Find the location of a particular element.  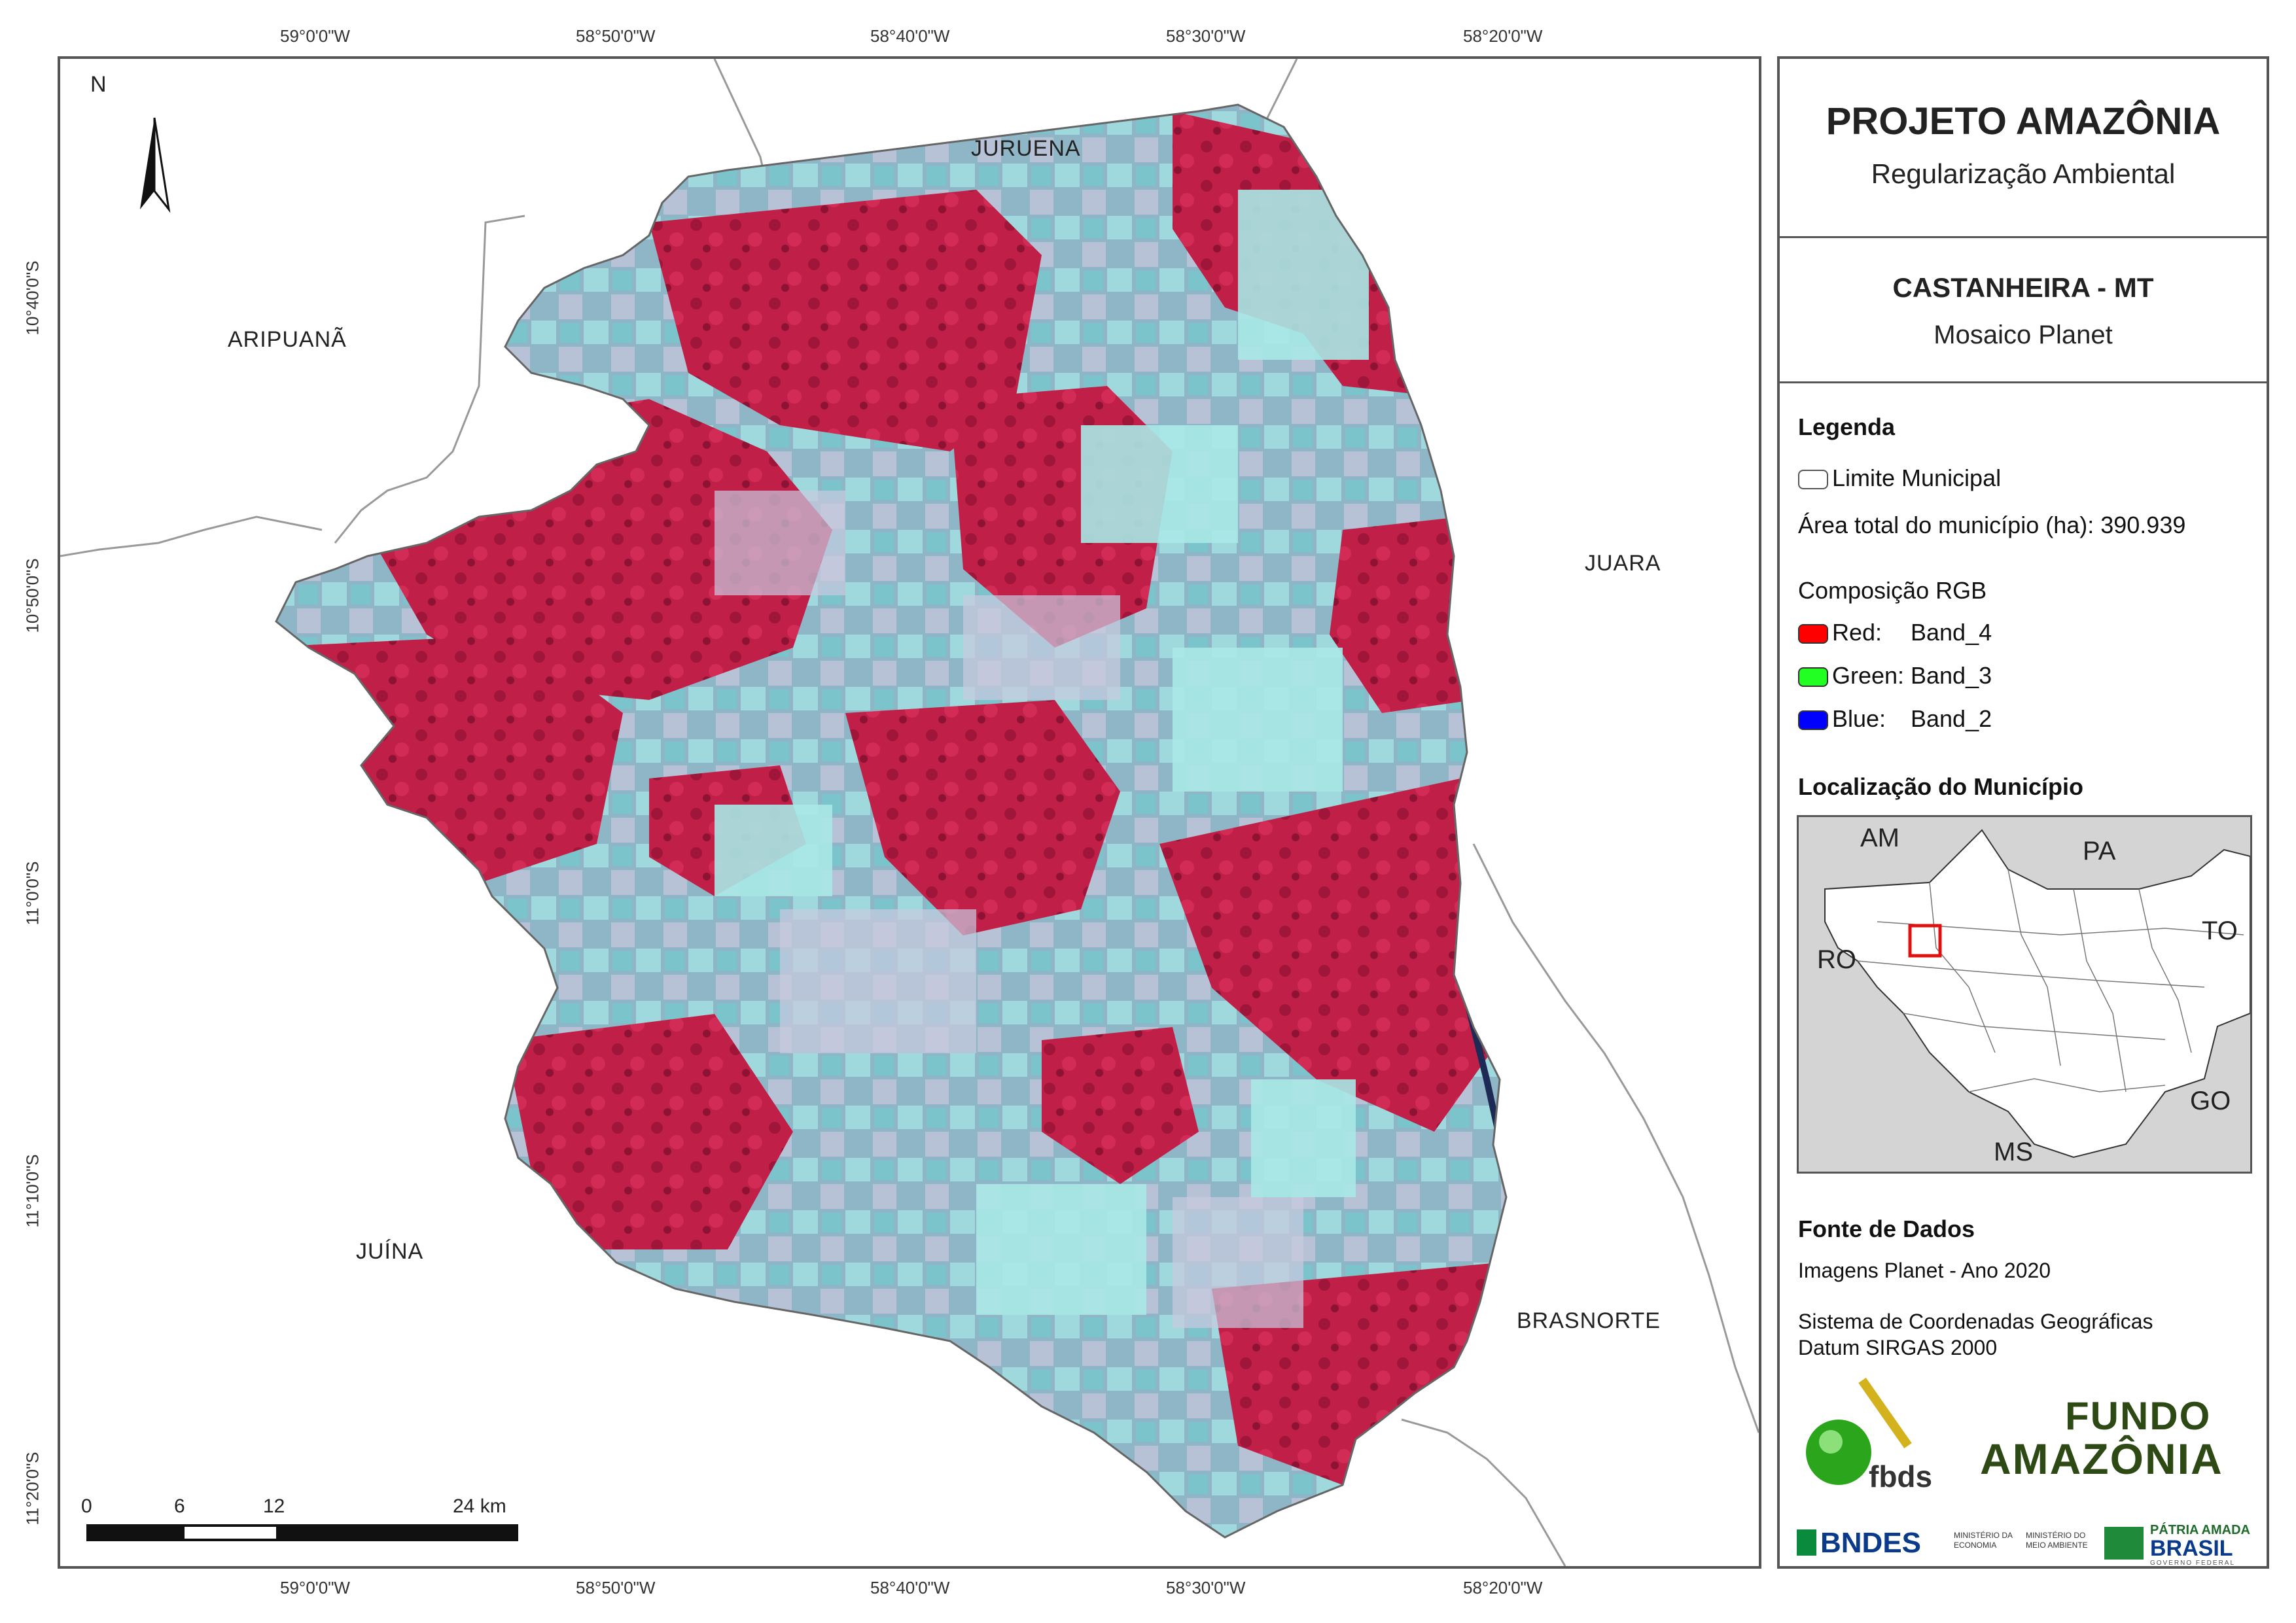

left-coord-1: 10°40'0"S is located at coordinates (33, 298).